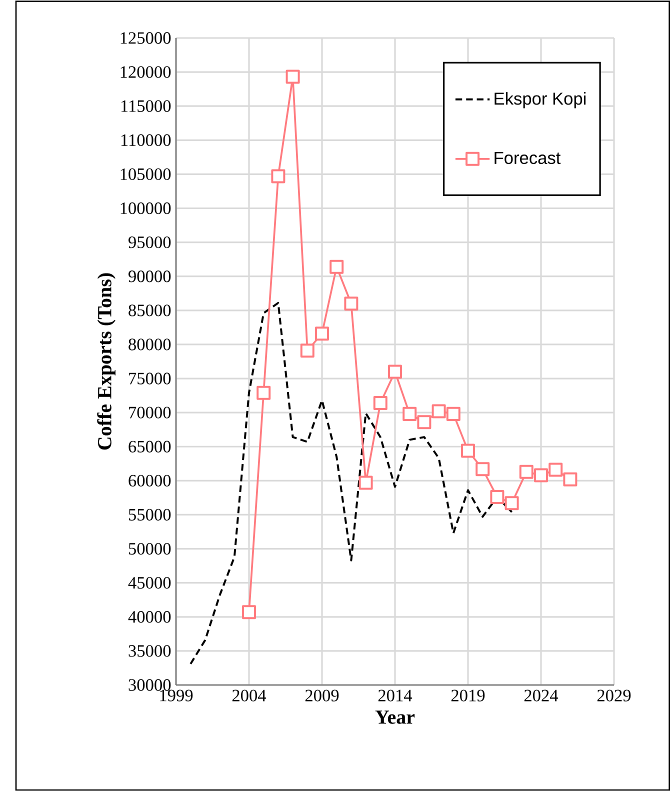 This screenshot has height=792, width=671. Describe the element at coordinates (150, 412) in the screenshot. I see `y-tick-label: 70000` at that location.